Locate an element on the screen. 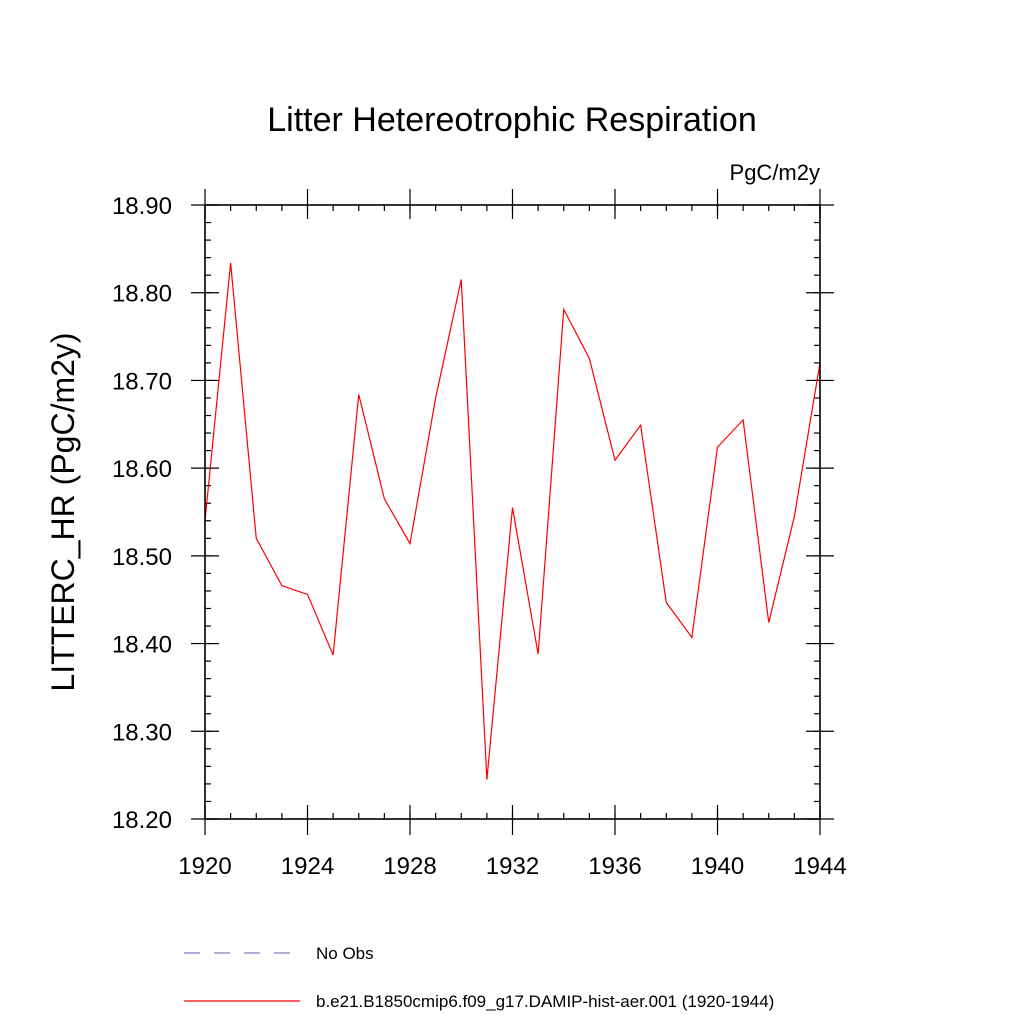 The height and width of the screenshot is (1024, 1024). x-tick-label: 1932 is located at coordinates (512, 866).